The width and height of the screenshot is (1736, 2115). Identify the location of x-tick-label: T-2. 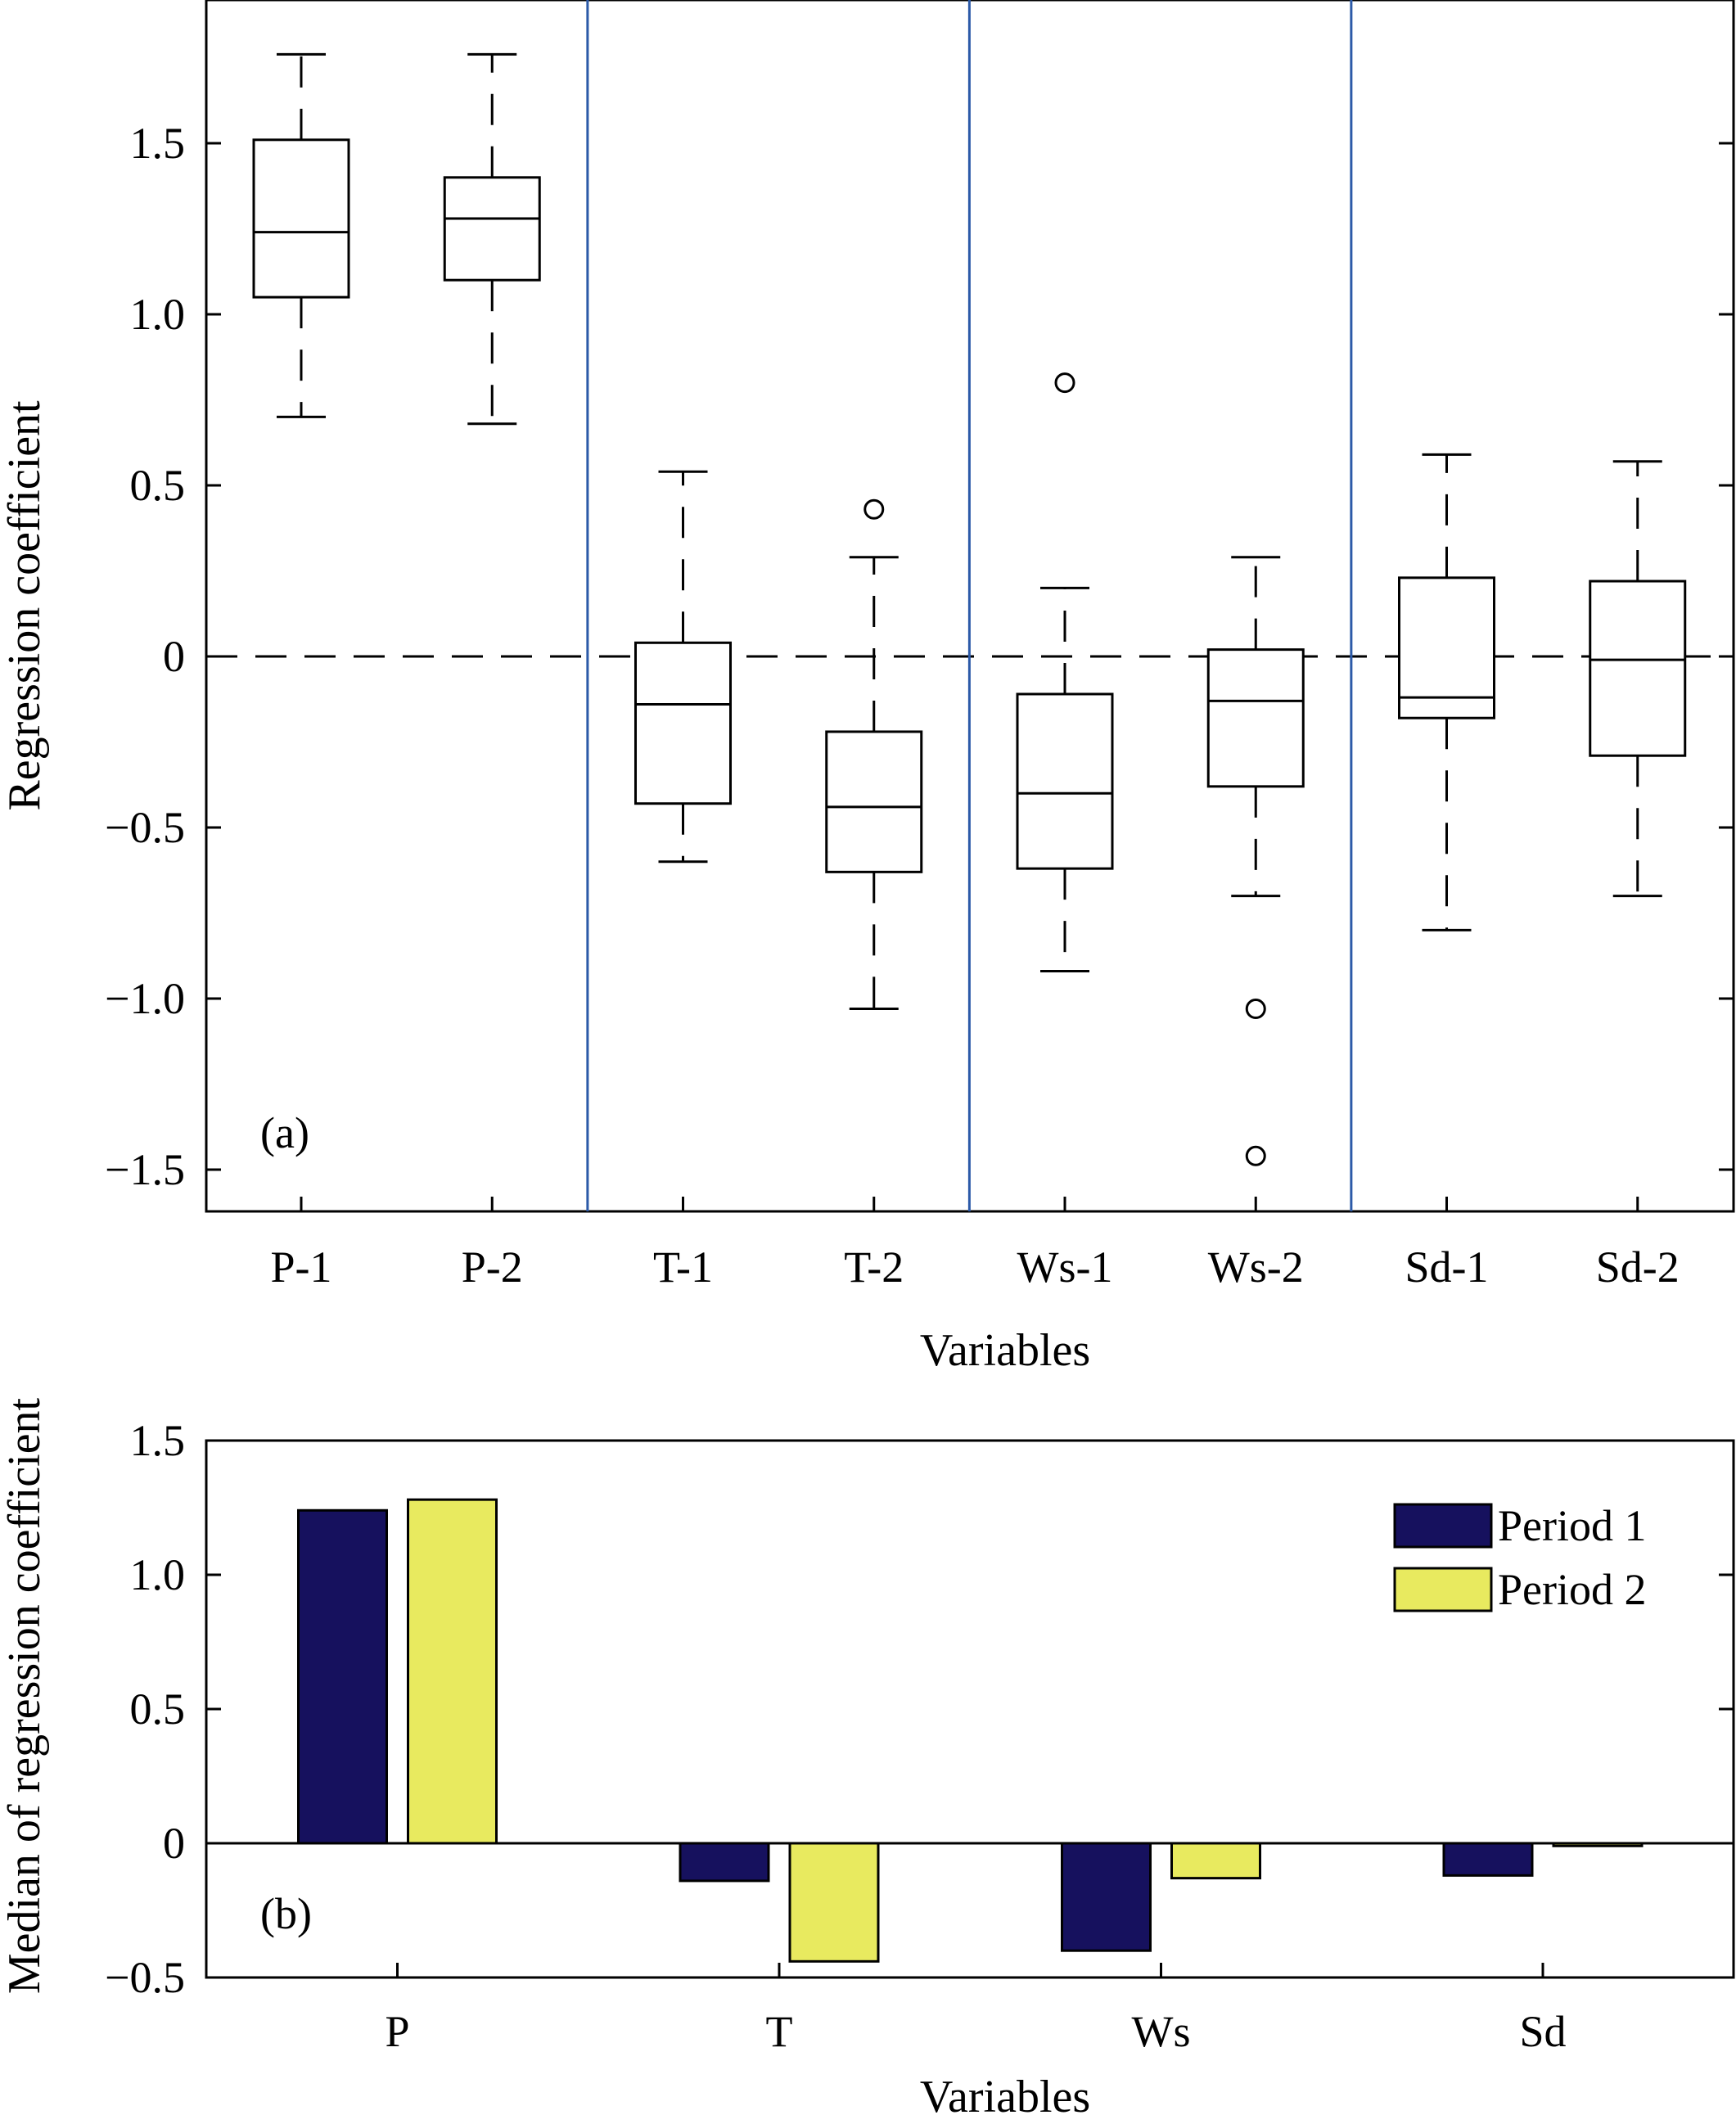
(874, 1267).